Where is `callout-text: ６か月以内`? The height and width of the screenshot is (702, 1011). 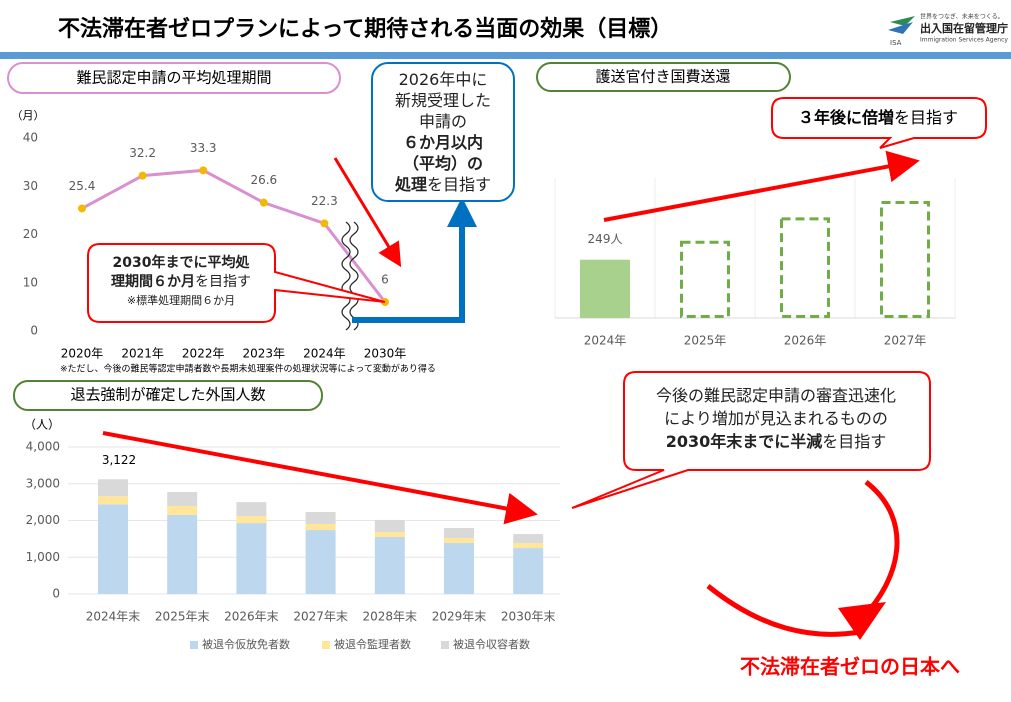
callout-text: ６か月以内 is located at coordinates (443, 142).